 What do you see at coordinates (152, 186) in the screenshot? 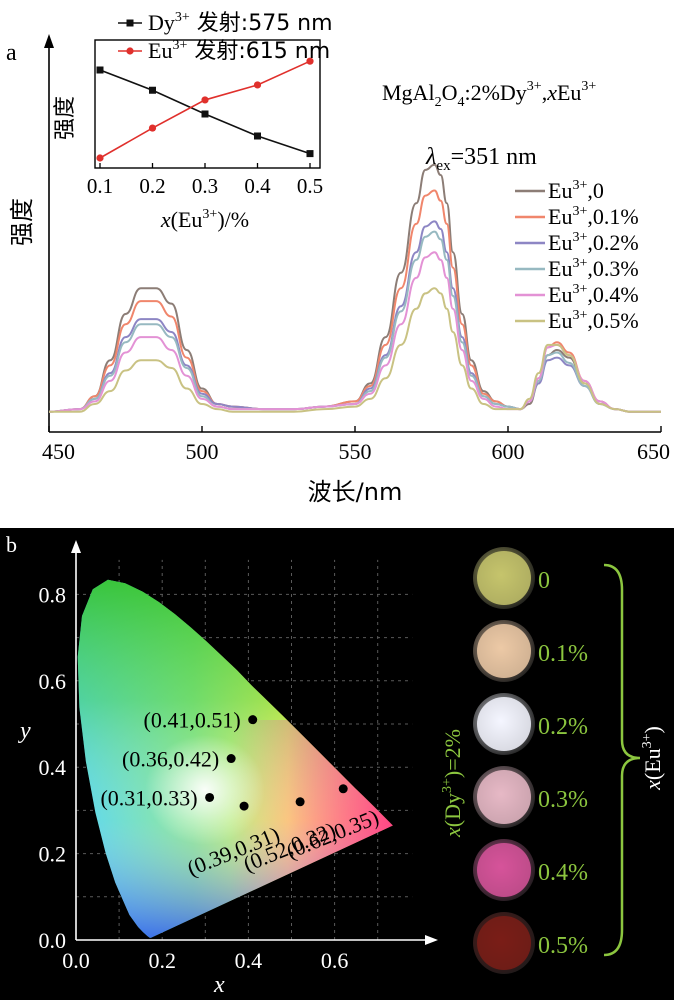
I see `inset-x-tick-label: 0.2` at bounding box center [152, 186].